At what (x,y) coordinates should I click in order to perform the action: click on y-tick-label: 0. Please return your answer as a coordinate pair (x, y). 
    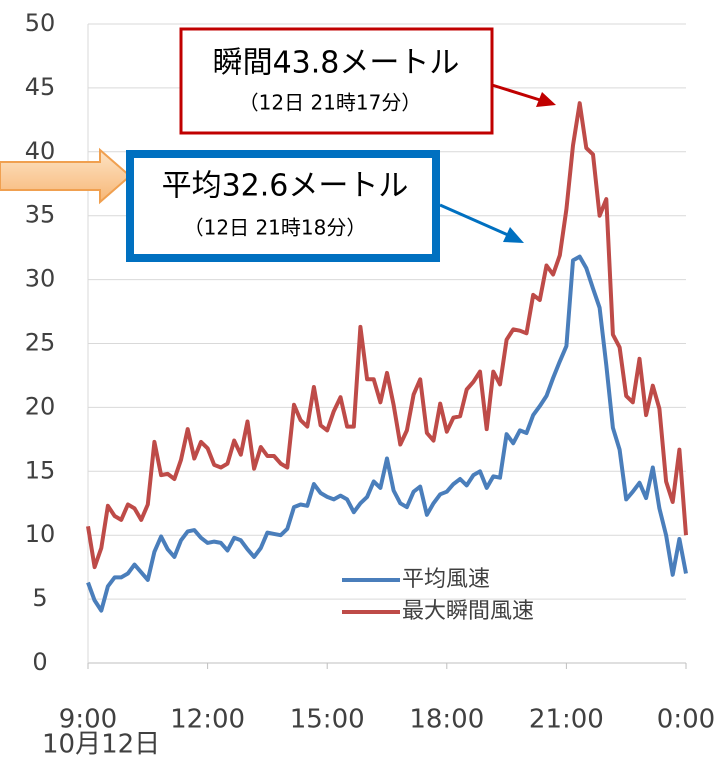
    Looking at the image, I should click on (39, 662).